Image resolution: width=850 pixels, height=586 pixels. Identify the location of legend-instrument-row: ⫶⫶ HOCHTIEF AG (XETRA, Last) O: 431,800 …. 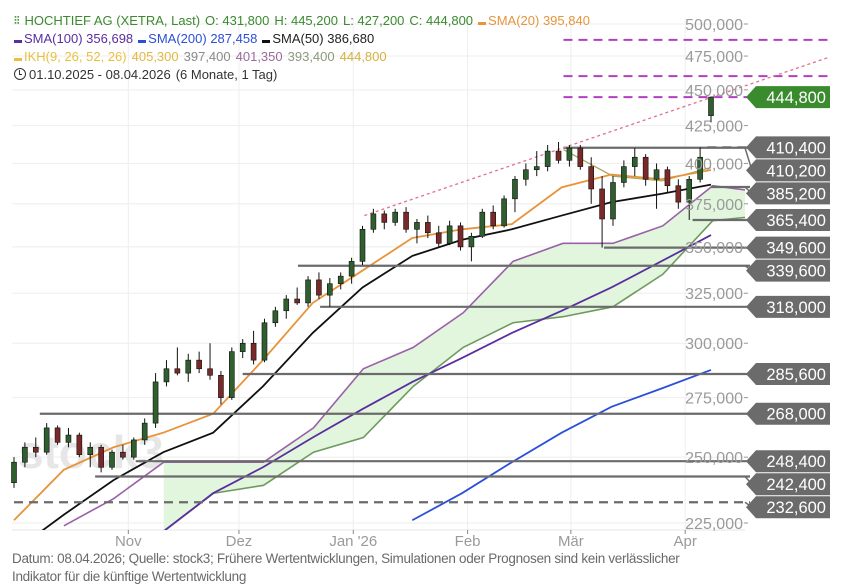
(302, 21).